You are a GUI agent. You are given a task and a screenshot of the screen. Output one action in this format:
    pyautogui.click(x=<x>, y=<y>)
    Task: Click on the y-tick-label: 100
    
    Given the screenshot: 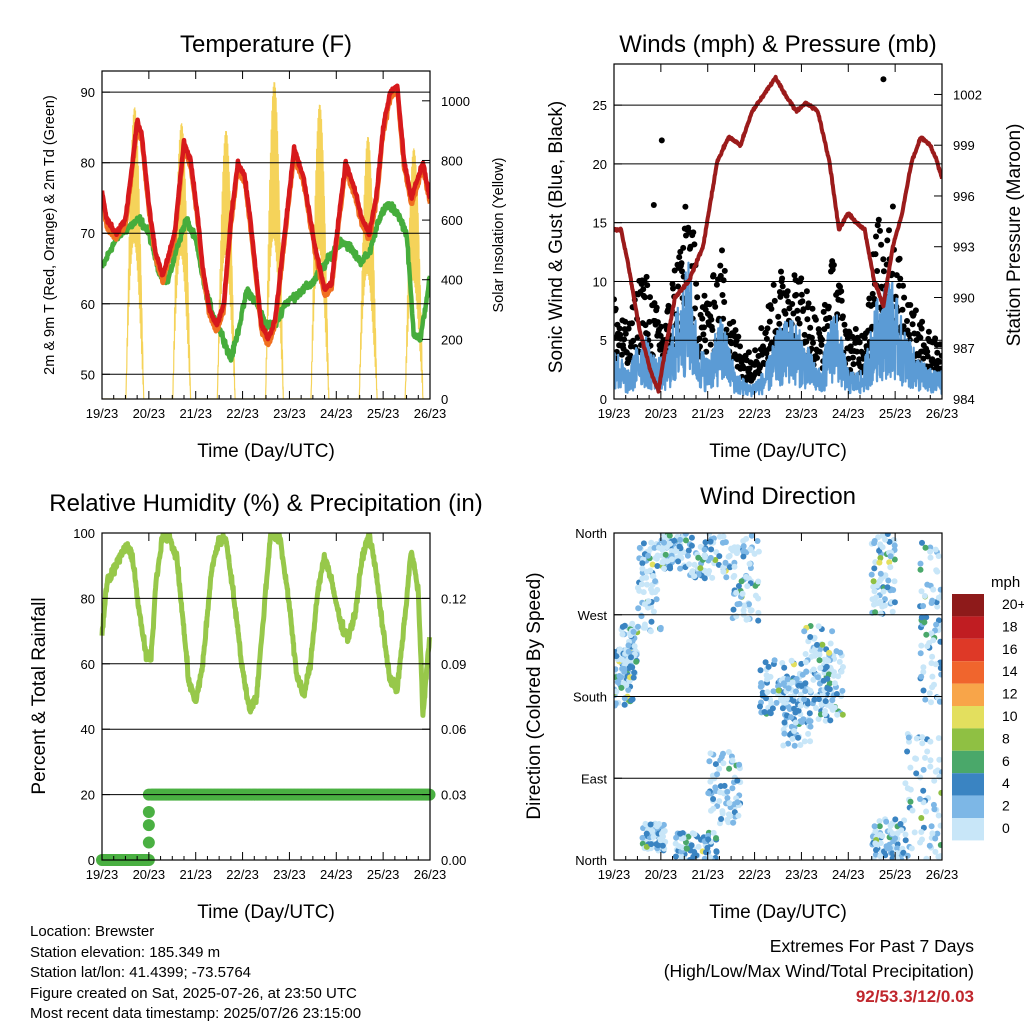 What is the action you would take?
    pyautogui.click(x=84, y=533)
    